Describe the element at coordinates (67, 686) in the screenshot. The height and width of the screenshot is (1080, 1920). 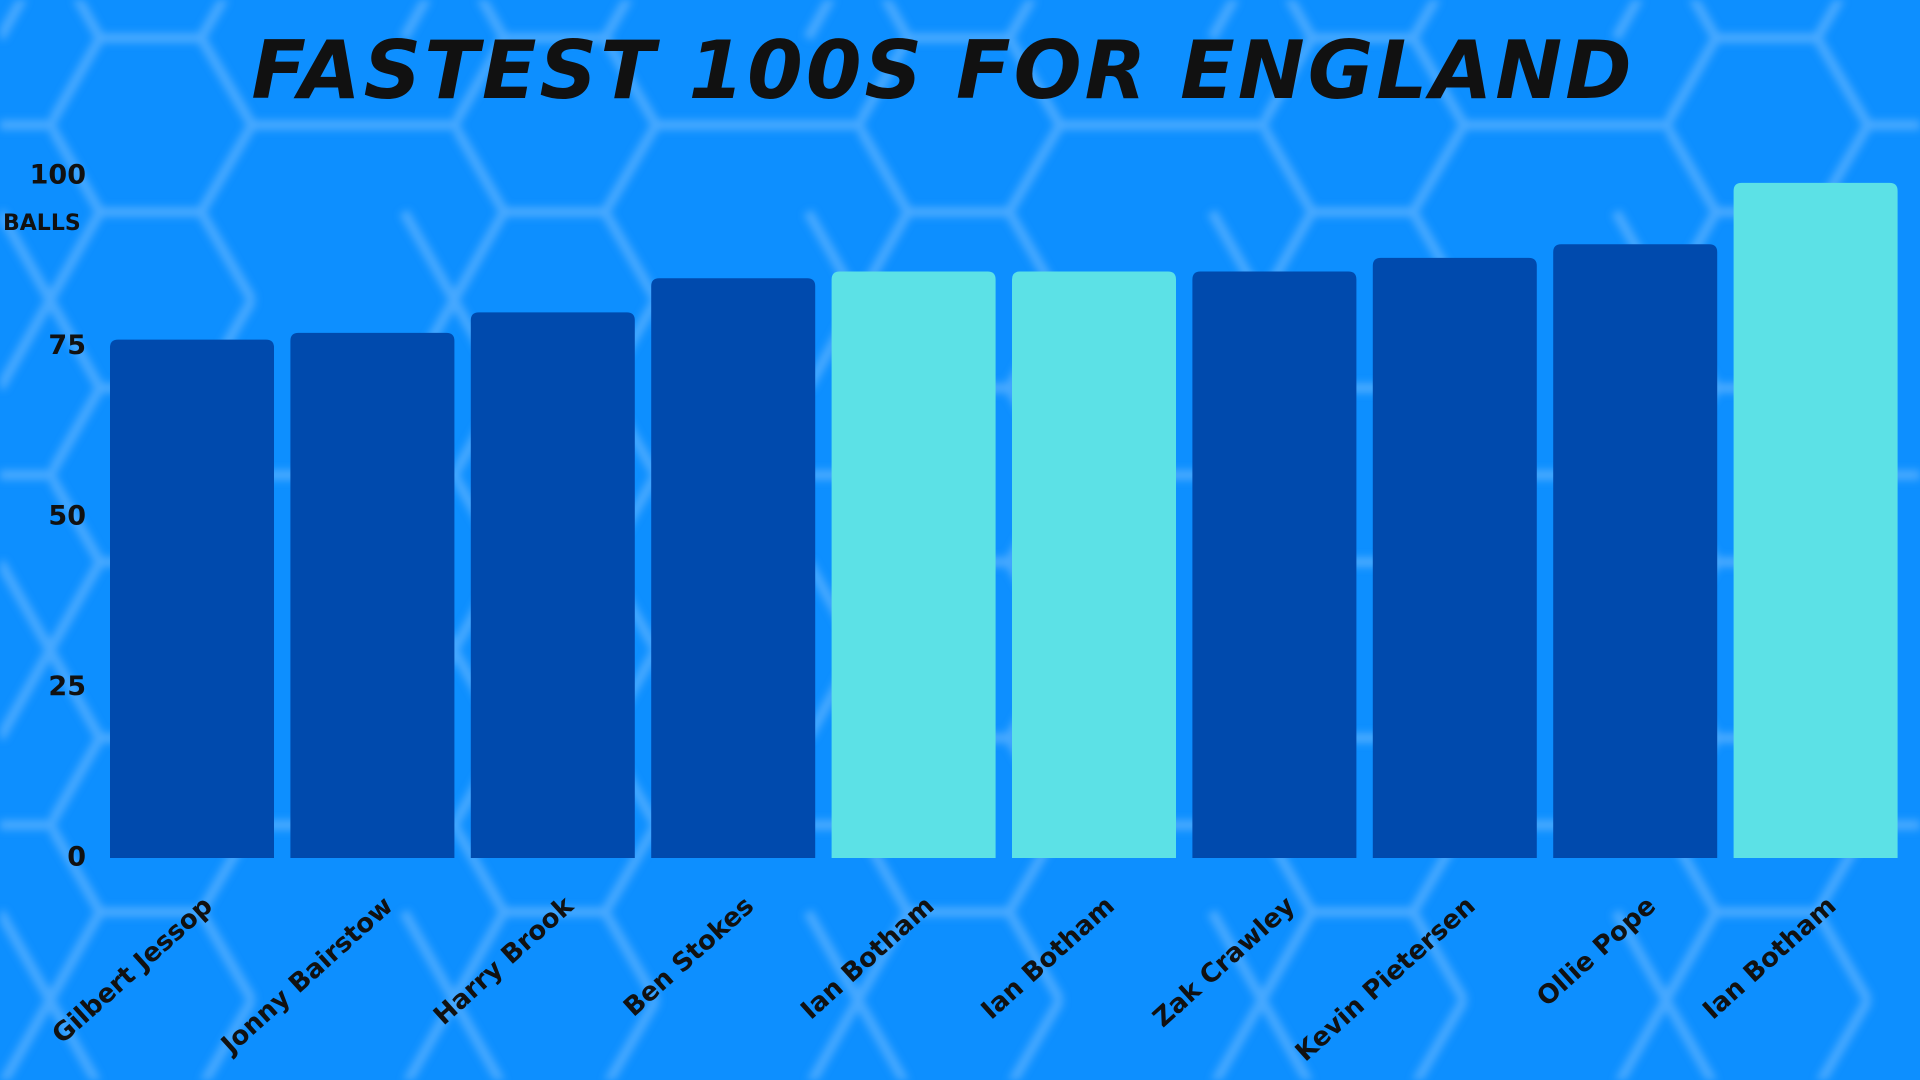
I see `y-tick-label: 25` at that location.